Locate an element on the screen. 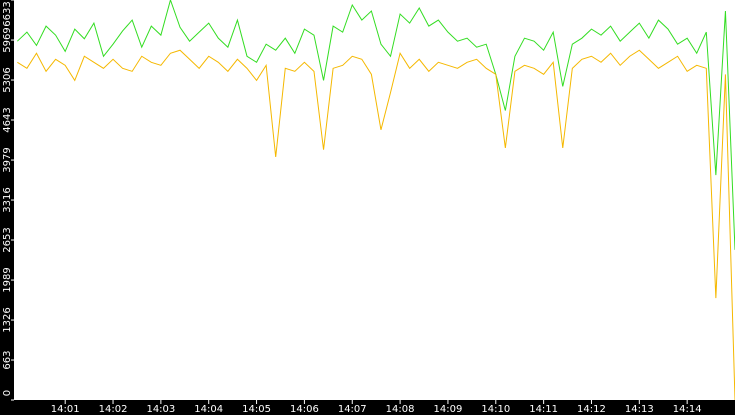  y-tick-label: 1326 is located at coordinates (7, 319).